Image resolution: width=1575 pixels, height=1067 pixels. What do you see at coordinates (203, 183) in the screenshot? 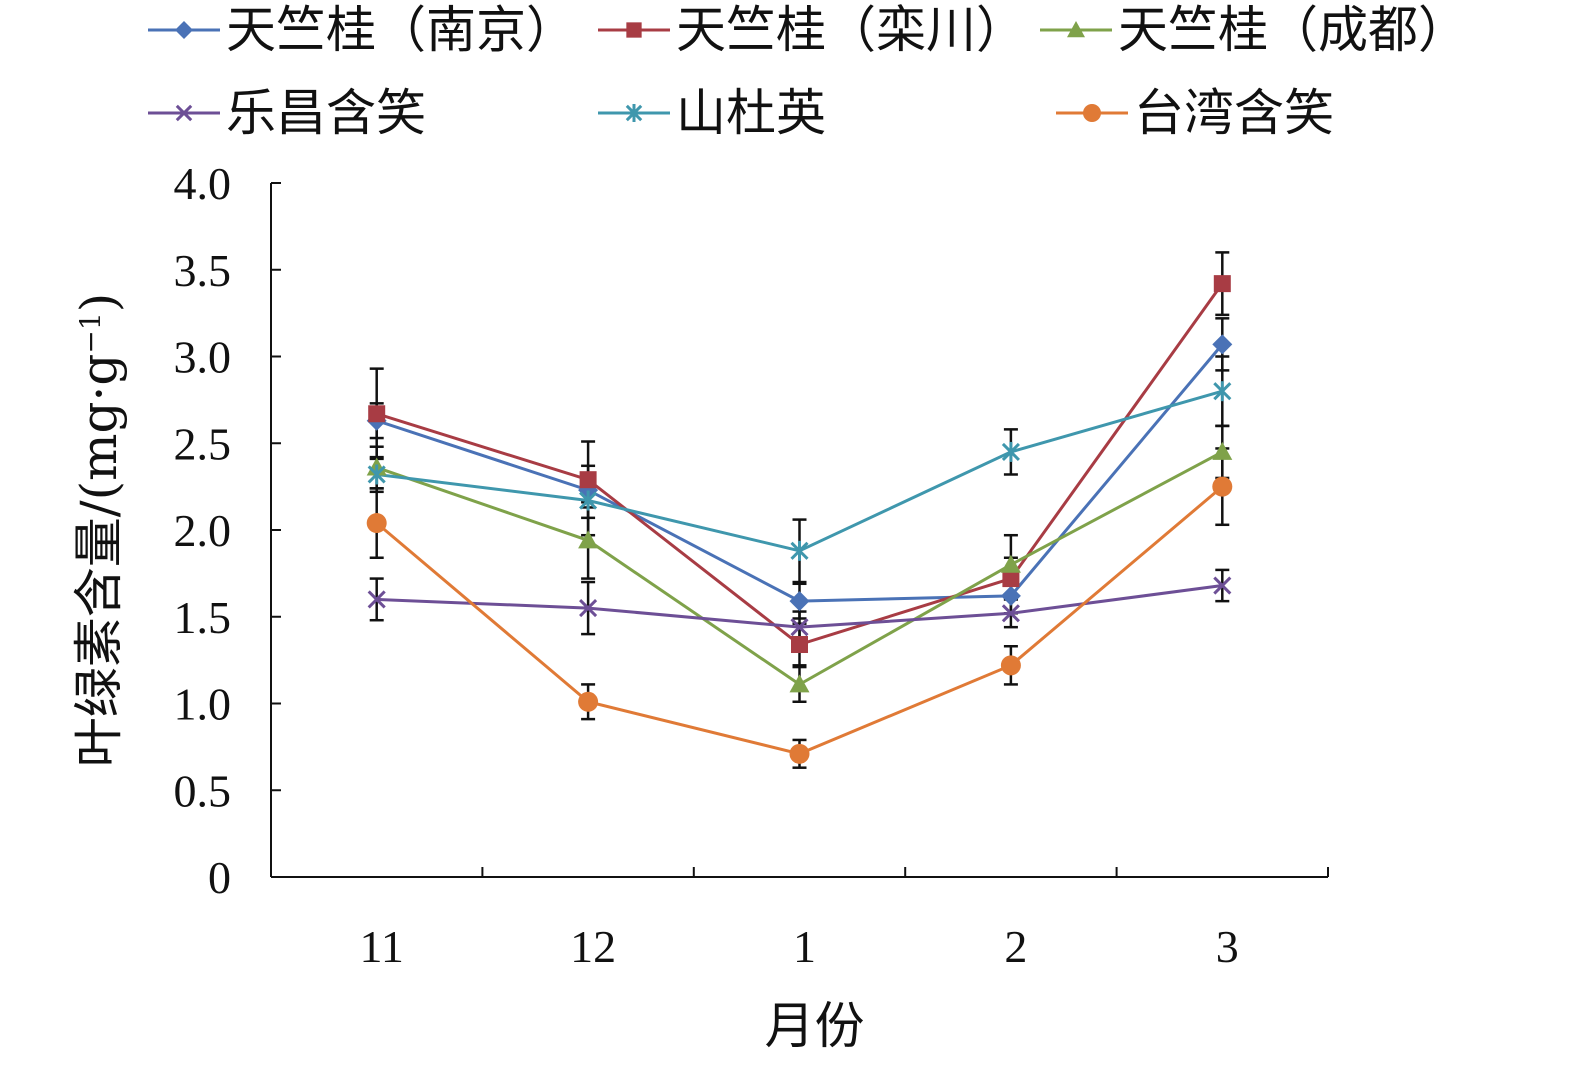
I see `y-tick-label: 4.0` at bounding box center [203, 183].